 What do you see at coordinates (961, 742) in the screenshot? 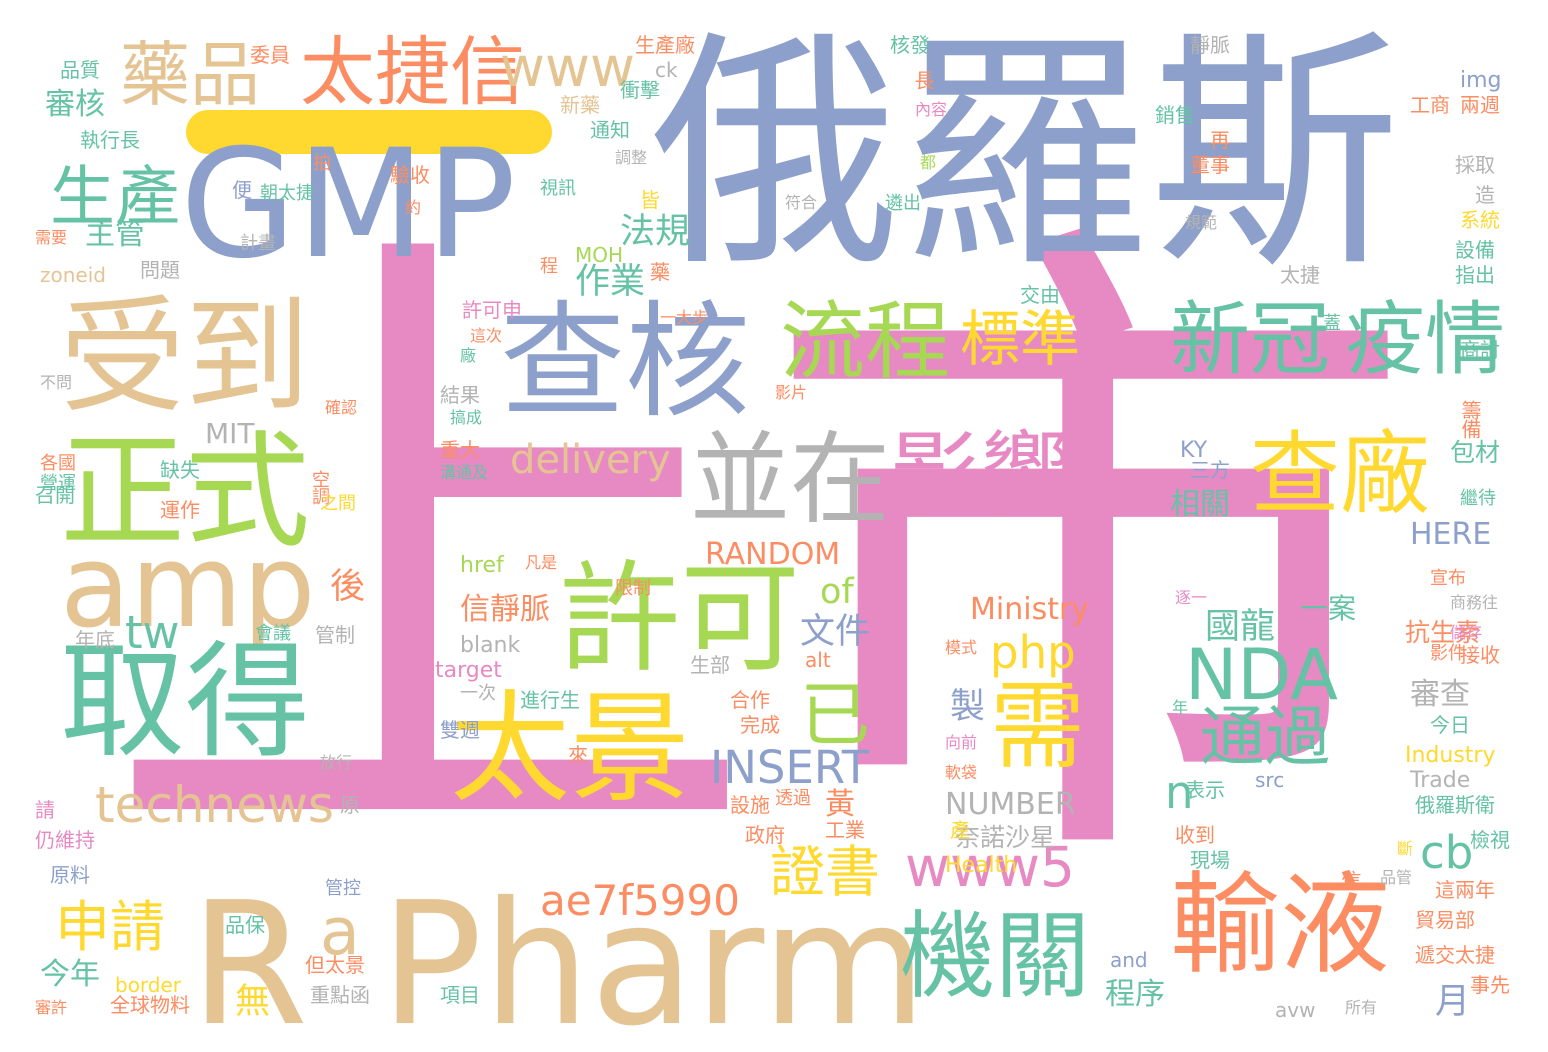
I see `word-xiangqian: 向前` at bounding box center [961, 742].